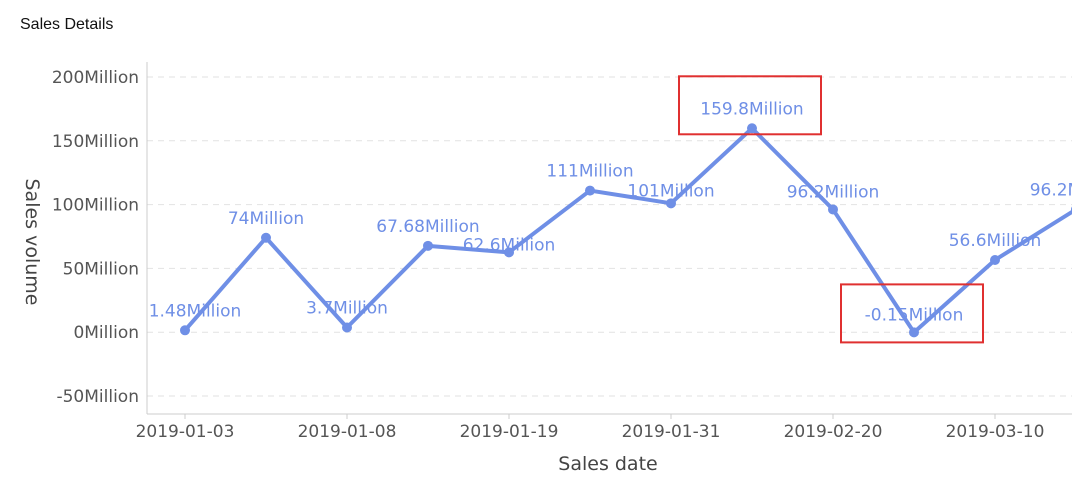 The height and width of the screenshot is (484, 1086). What do you see at coordinates (995, 241) in the screenshot?
I see `data-label: 56.6Million` at bounding box center [995, 241].